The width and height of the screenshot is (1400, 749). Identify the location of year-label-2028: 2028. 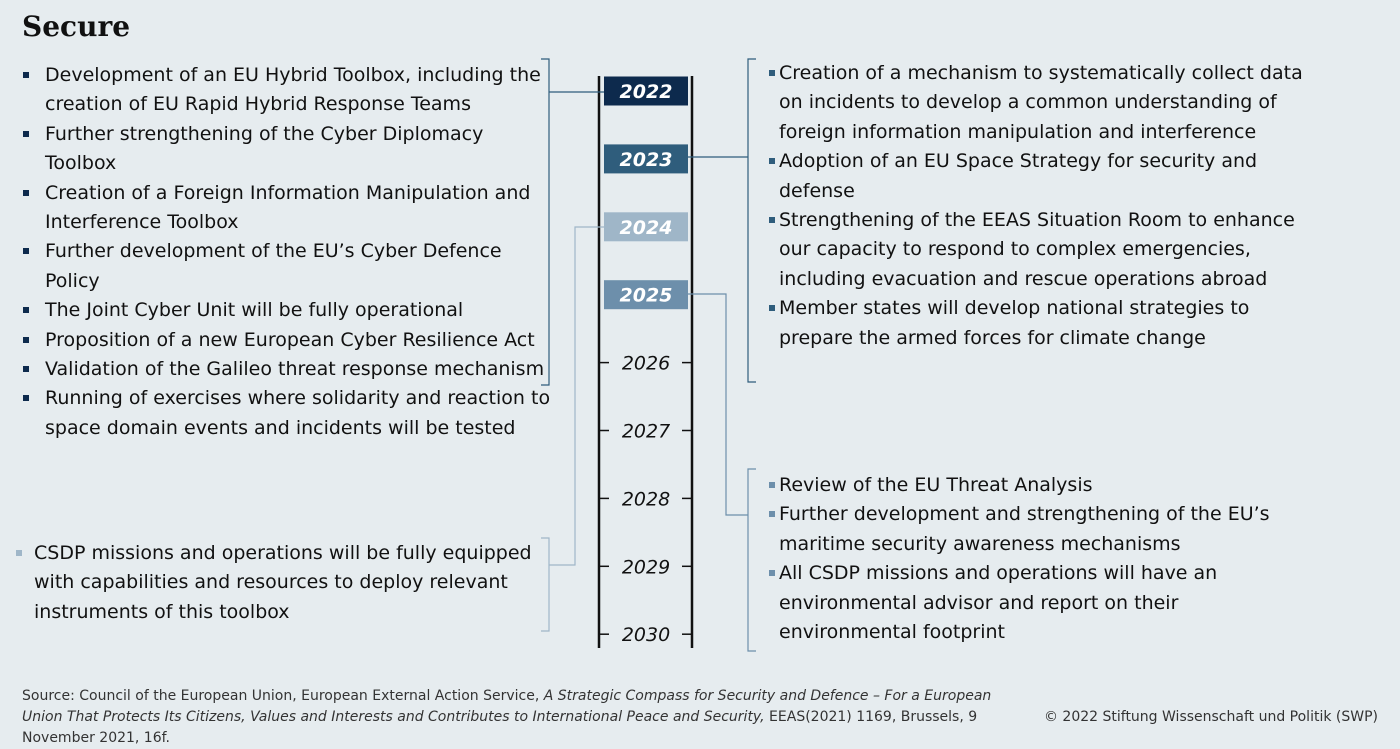
(646, 499).